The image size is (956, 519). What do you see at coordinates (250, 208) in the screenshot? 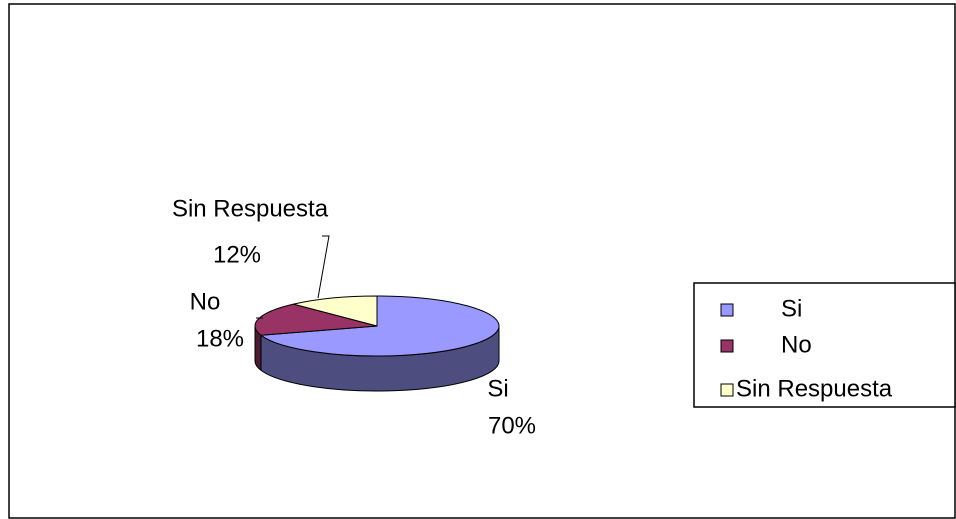
I see `data-label-name: Sin Respuesta` at bounding box center [250, 208].